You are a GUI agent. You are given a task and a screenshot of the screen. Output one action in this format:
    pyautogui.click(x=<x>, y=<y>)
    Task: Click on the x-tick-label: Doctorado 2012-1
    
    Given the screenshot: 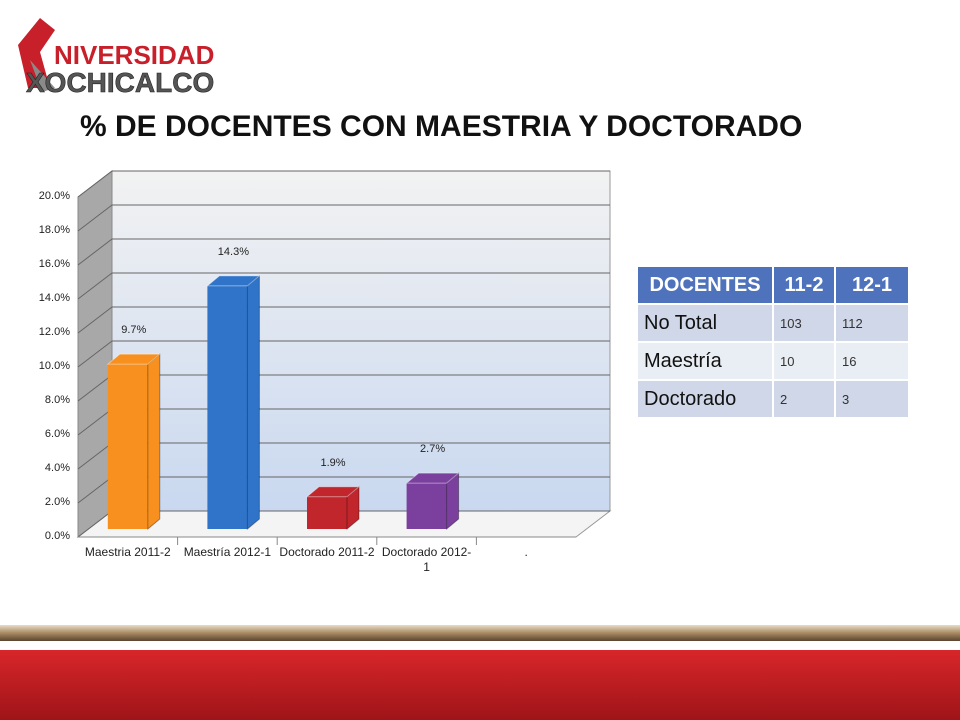 What is the action you would take?
    pyautogui.click(x=426, y=559)
    